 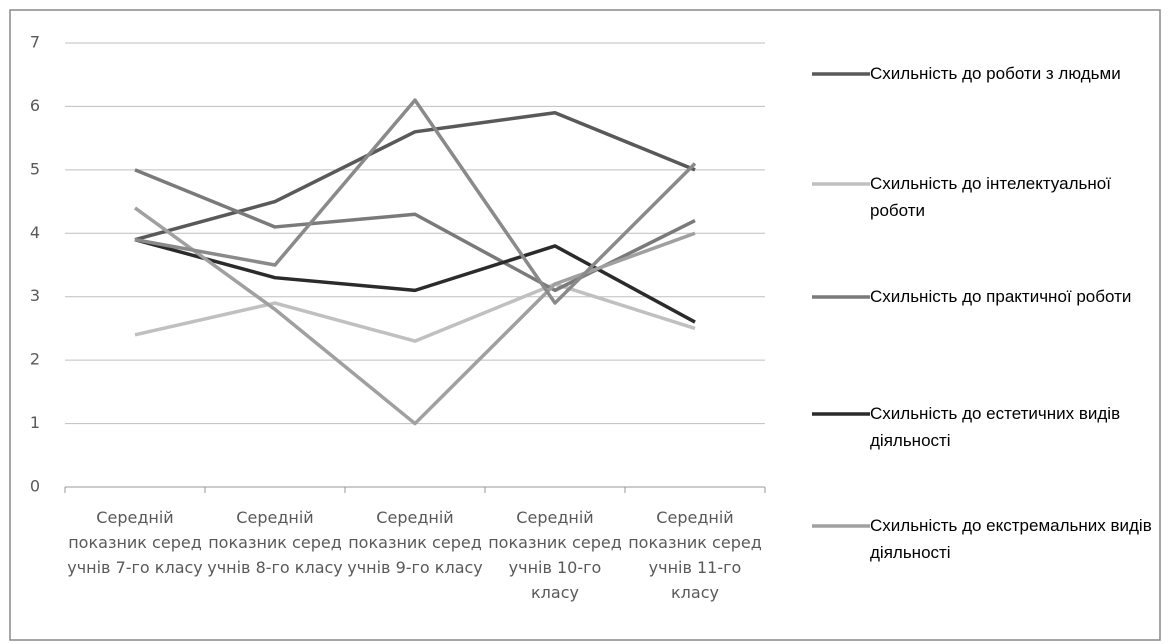 What do you see at coordinates (135, 542) in the screenshot?
I see `x-tick-label: Середній показник серед учнів 7-го класу` at bounding box center [135, 542].